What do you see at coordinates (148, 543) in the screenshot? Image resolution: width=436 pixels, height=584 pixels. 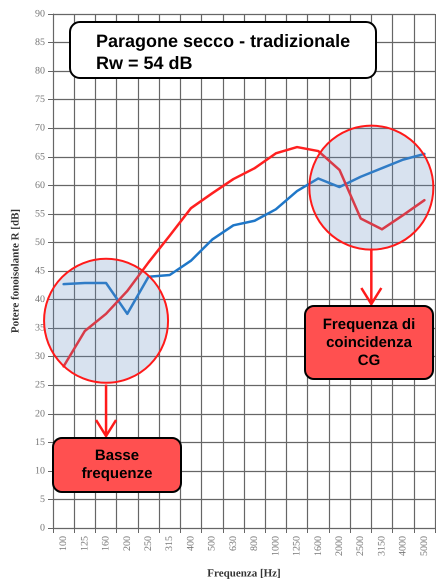 I see `x-tick-label: 250` at bounding box center [148, 543].